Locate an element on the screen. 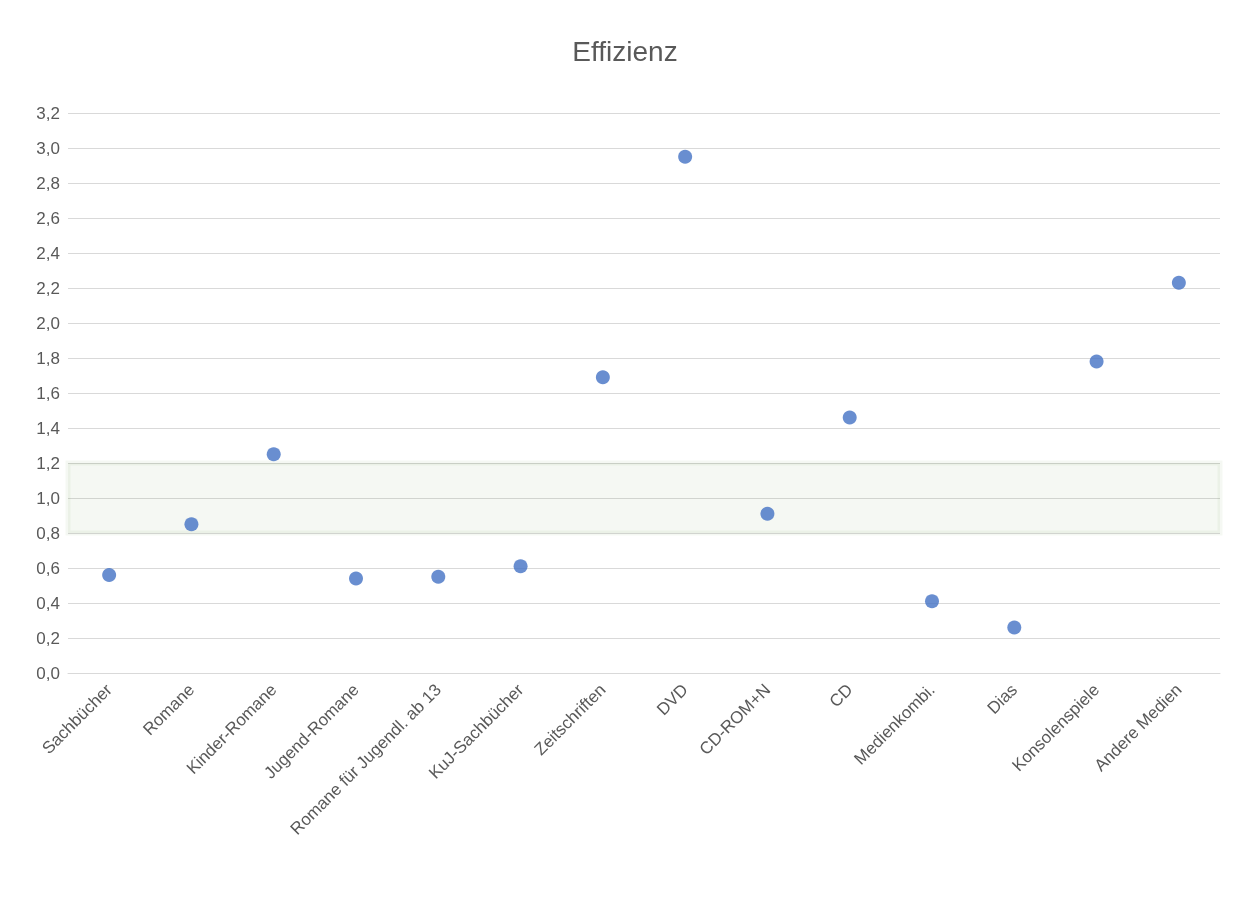  y-tick-label: 0,4 is located at coordinates (48, 603).